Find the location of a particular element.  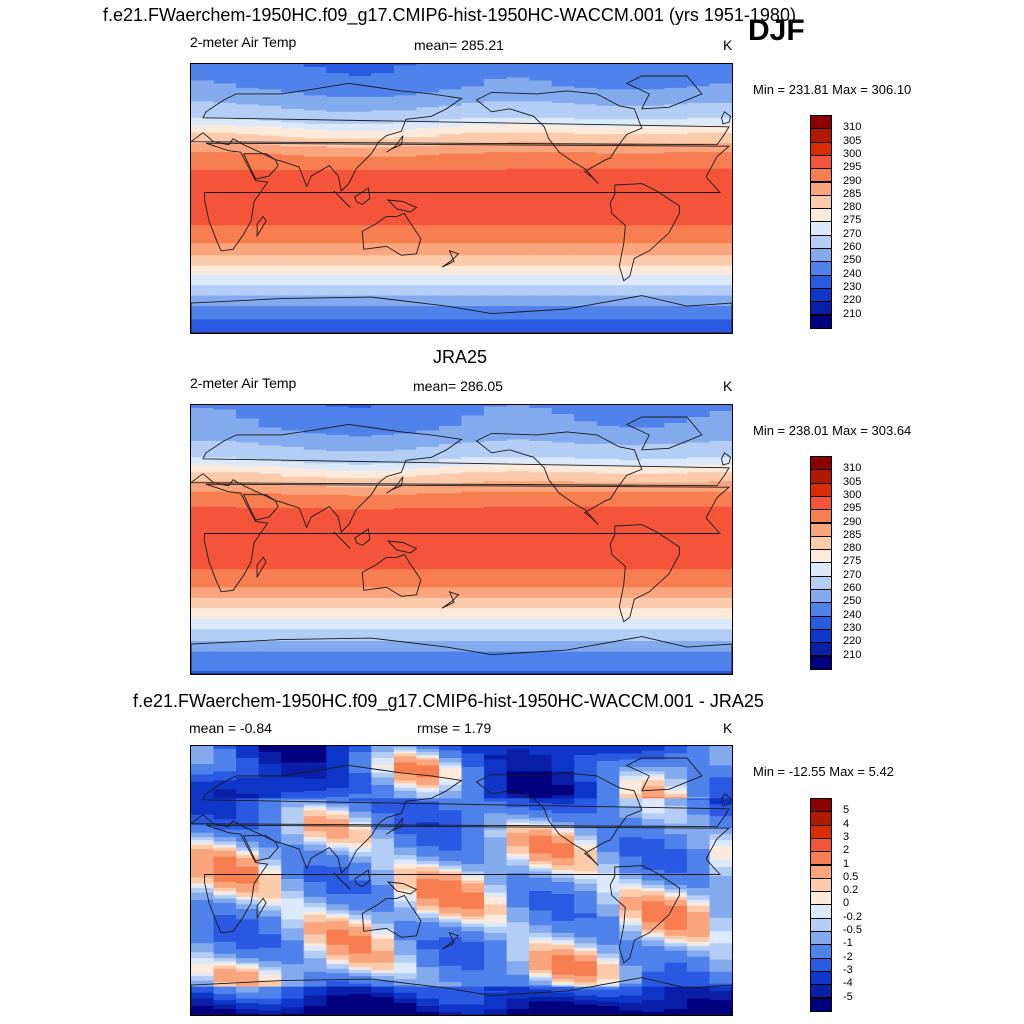

panel2-units-label: K is located at coordinates (728, 386).